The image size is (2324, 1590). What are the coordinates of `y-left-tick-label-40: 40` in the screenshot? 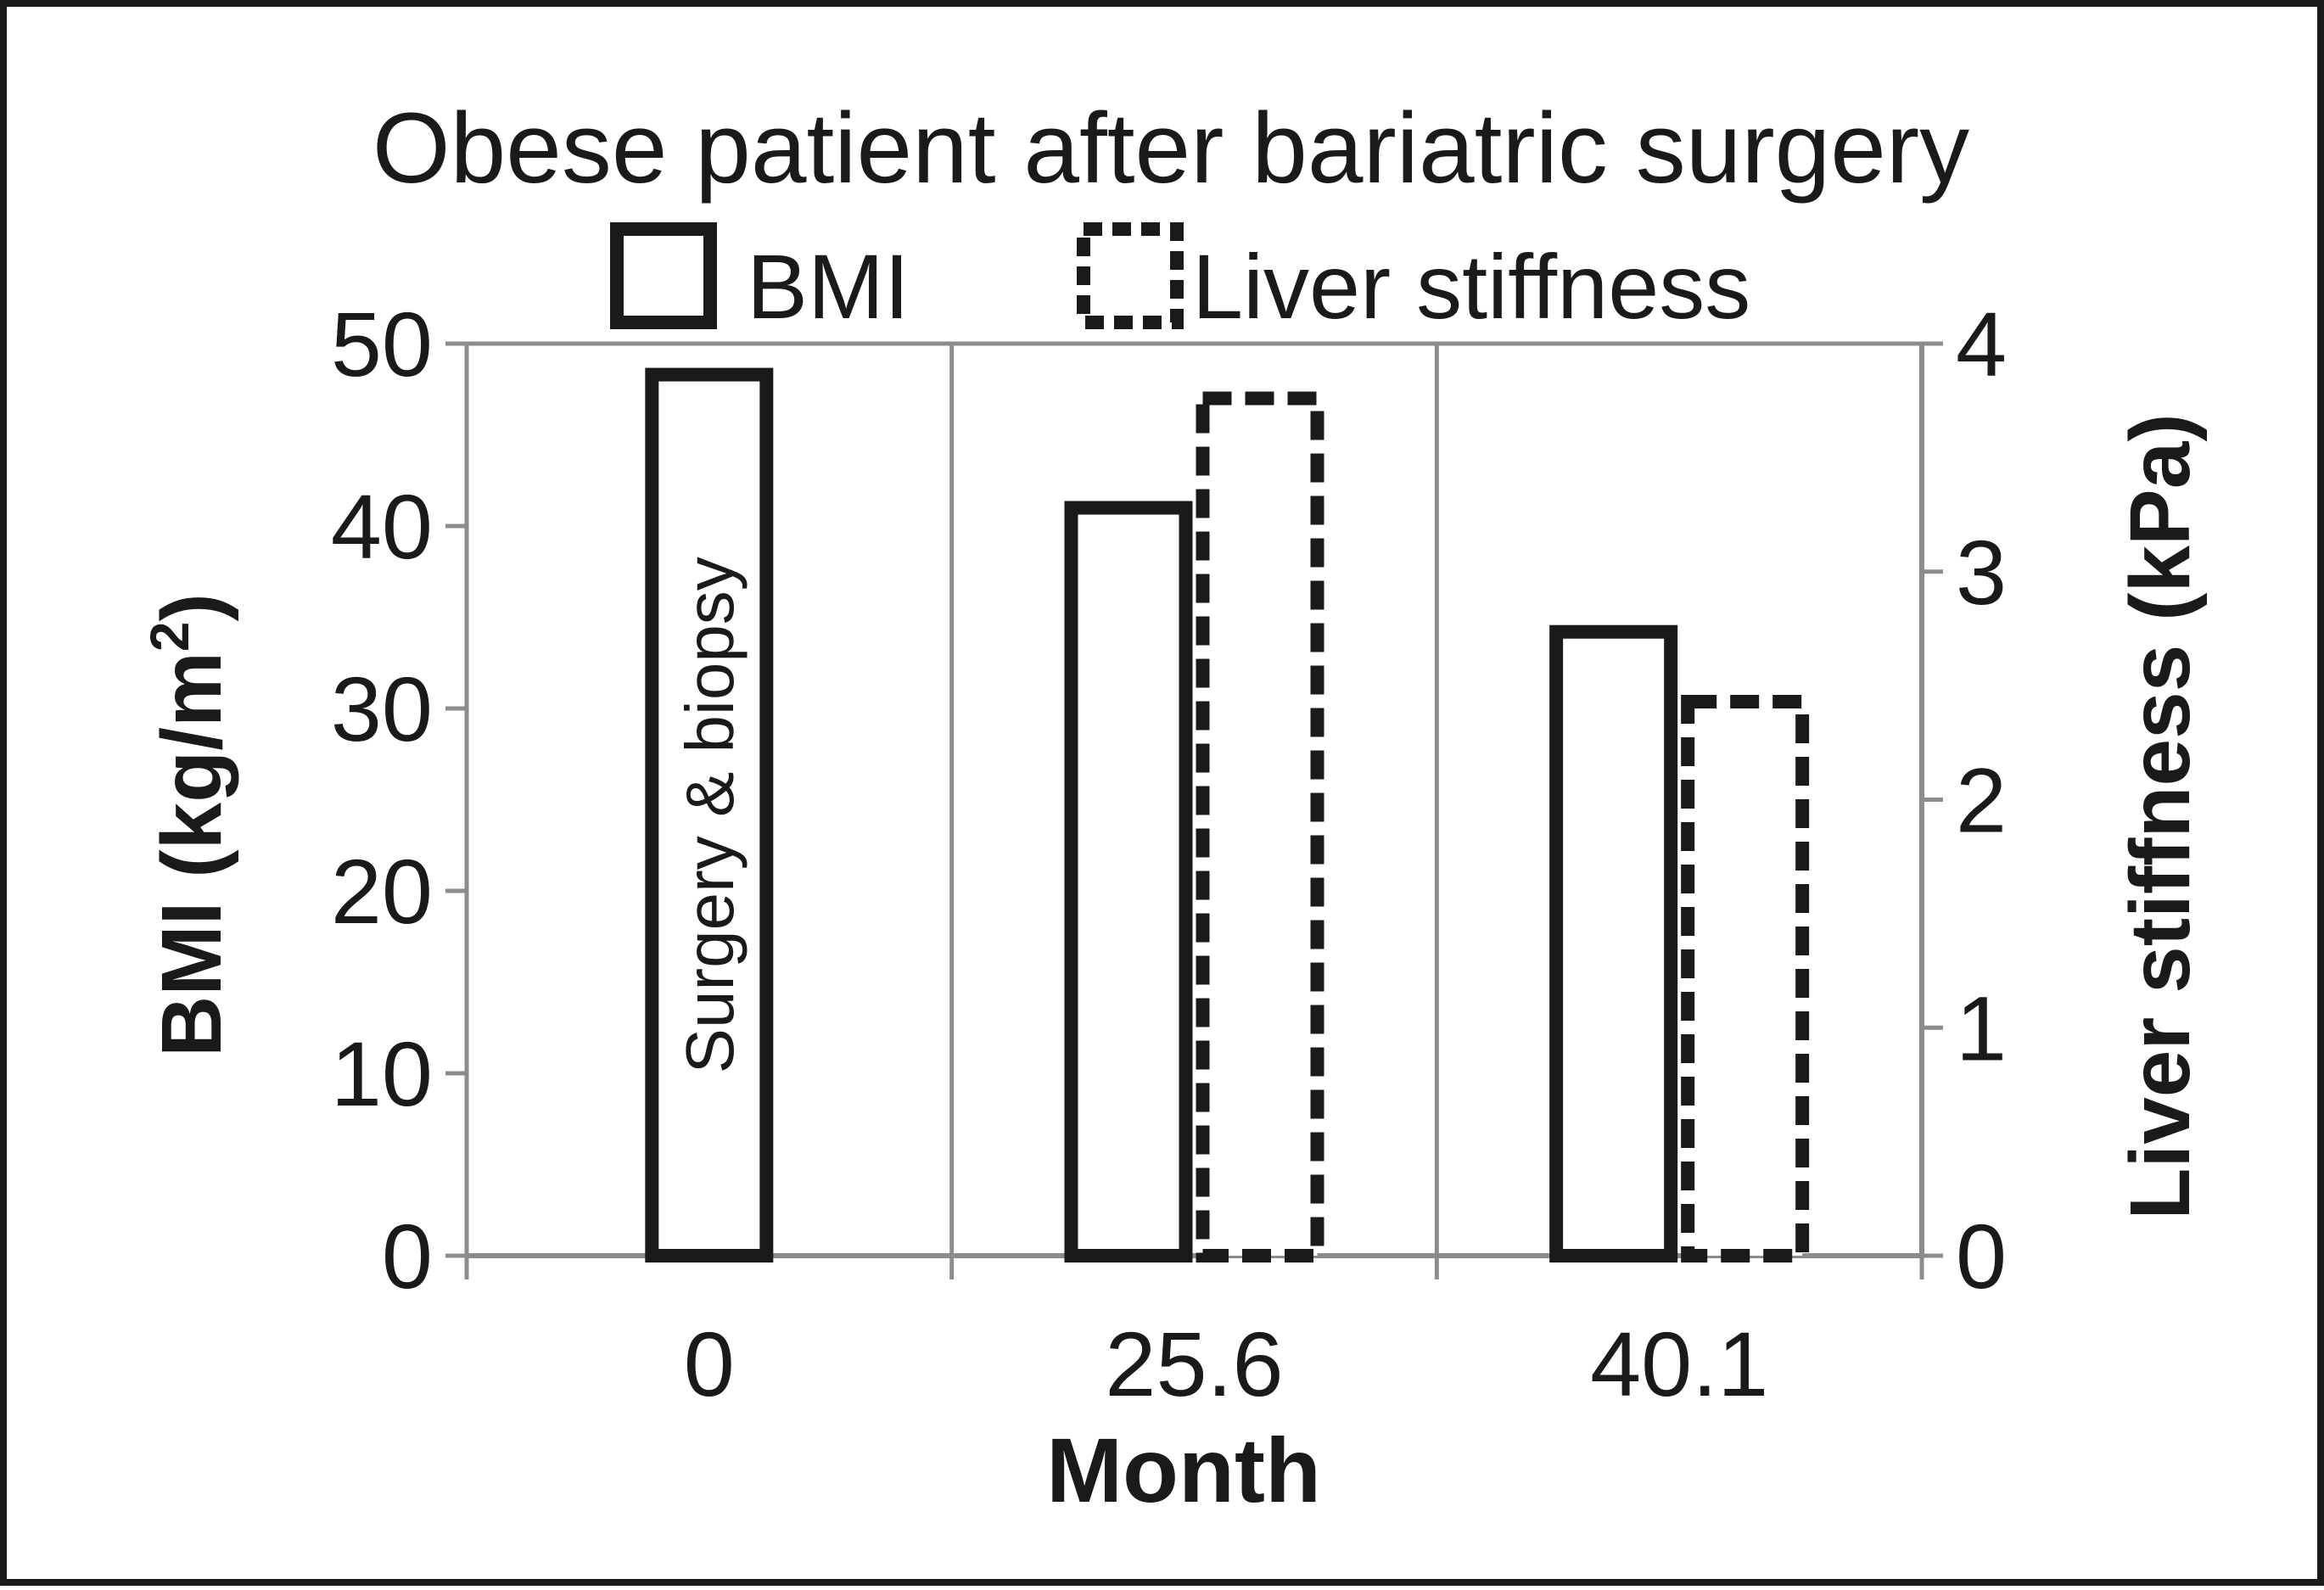 It's located at (382, 526).